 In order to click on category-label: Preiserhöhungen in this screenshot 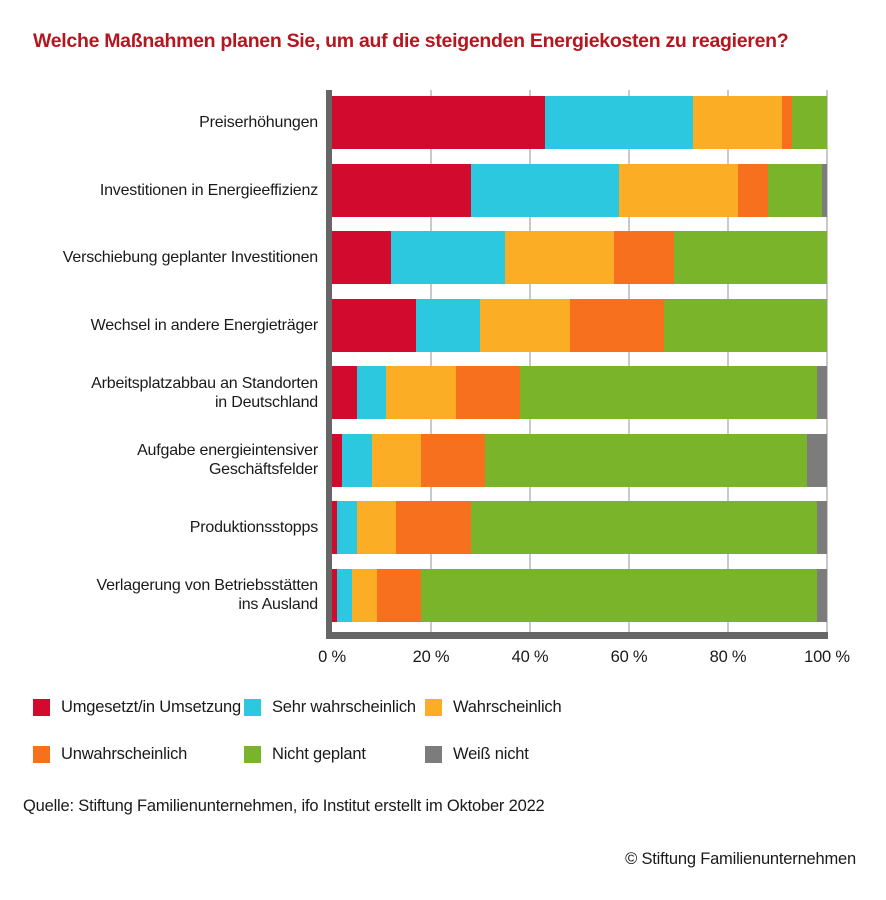, I will do `click(258, 122)`.